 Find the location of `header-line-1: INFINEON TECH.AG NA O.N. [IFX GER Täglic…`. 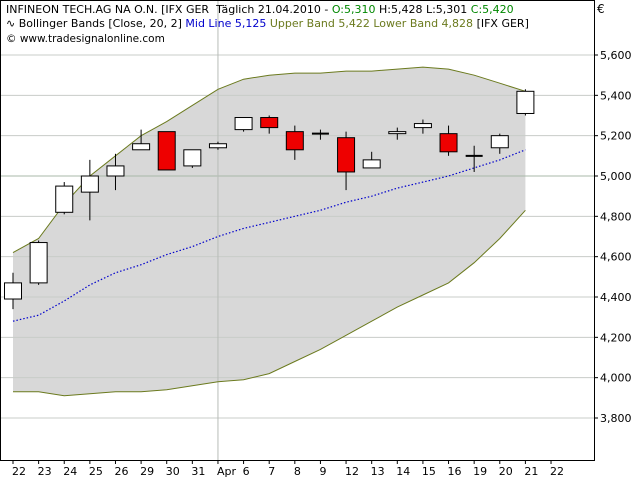

header-line-1: INFINEON TECH.AG NA O.N. [IFX GER Täglic… is located at coordinates (260, 9).